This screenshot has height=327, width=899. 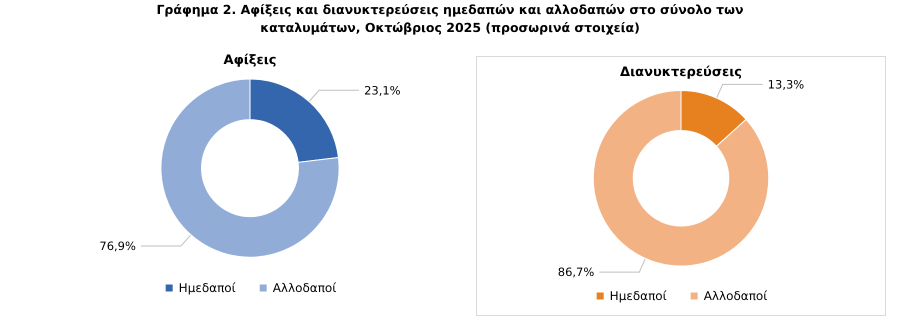 What do you see at coordinates (382, 90) in the screenshot?
I see `data-label: 23,1%` at bounding box center [382, 90].